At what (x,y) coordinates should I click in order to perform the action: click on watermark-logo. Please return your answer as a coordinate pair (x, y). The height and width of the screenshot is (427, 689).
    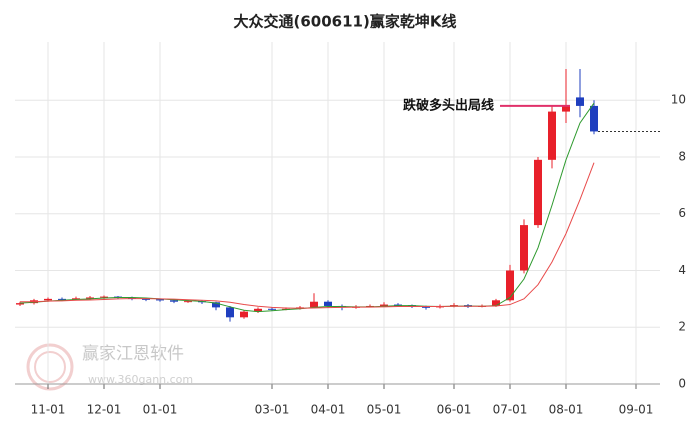
    Looking at the image, I should click on (50, 367).